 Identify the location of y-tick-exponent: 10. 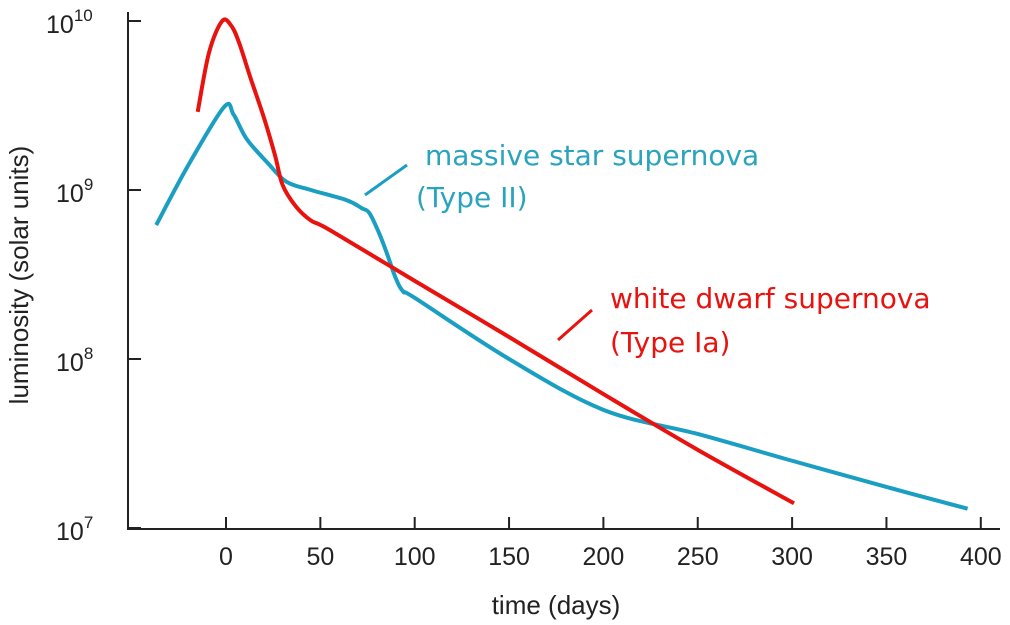
(83, 15).